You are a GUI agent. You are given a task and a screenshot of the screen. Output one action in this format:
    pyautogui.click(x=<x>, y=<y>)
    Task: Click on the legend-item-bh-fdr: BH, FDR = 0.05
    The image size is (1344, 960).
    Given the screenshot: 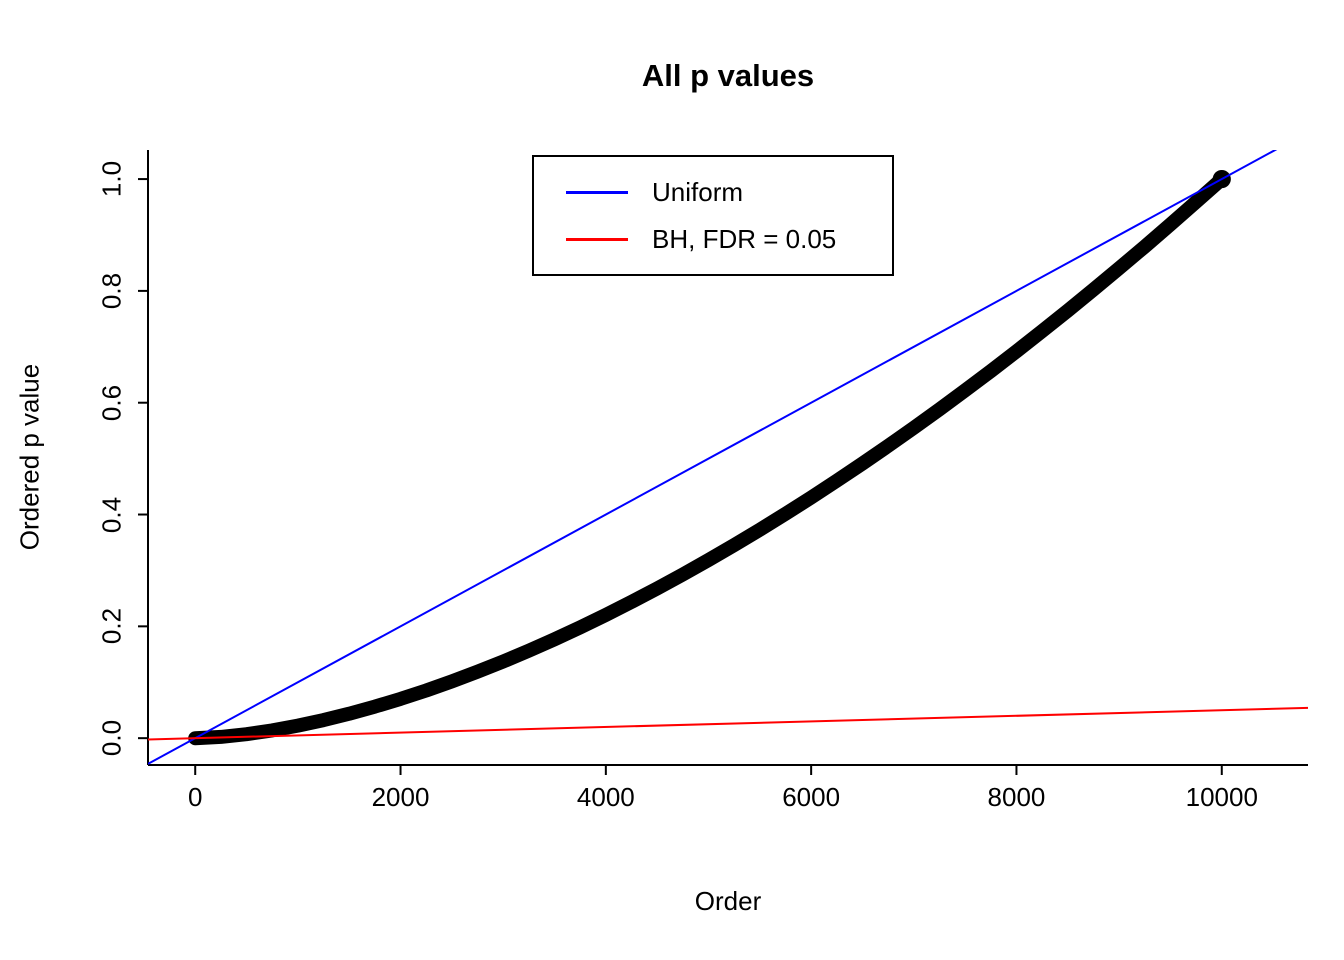 What is the action you would take?
    pyautogui.click(x=729, y=239)
    